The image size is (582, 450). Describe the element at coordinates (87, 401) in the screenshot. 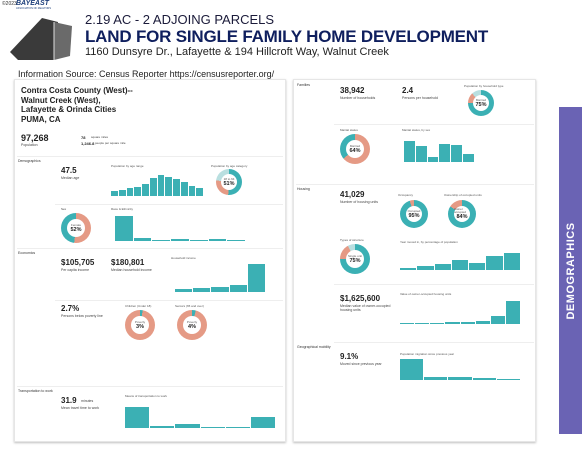

I see `travel-time-unit: minutes` at that location.